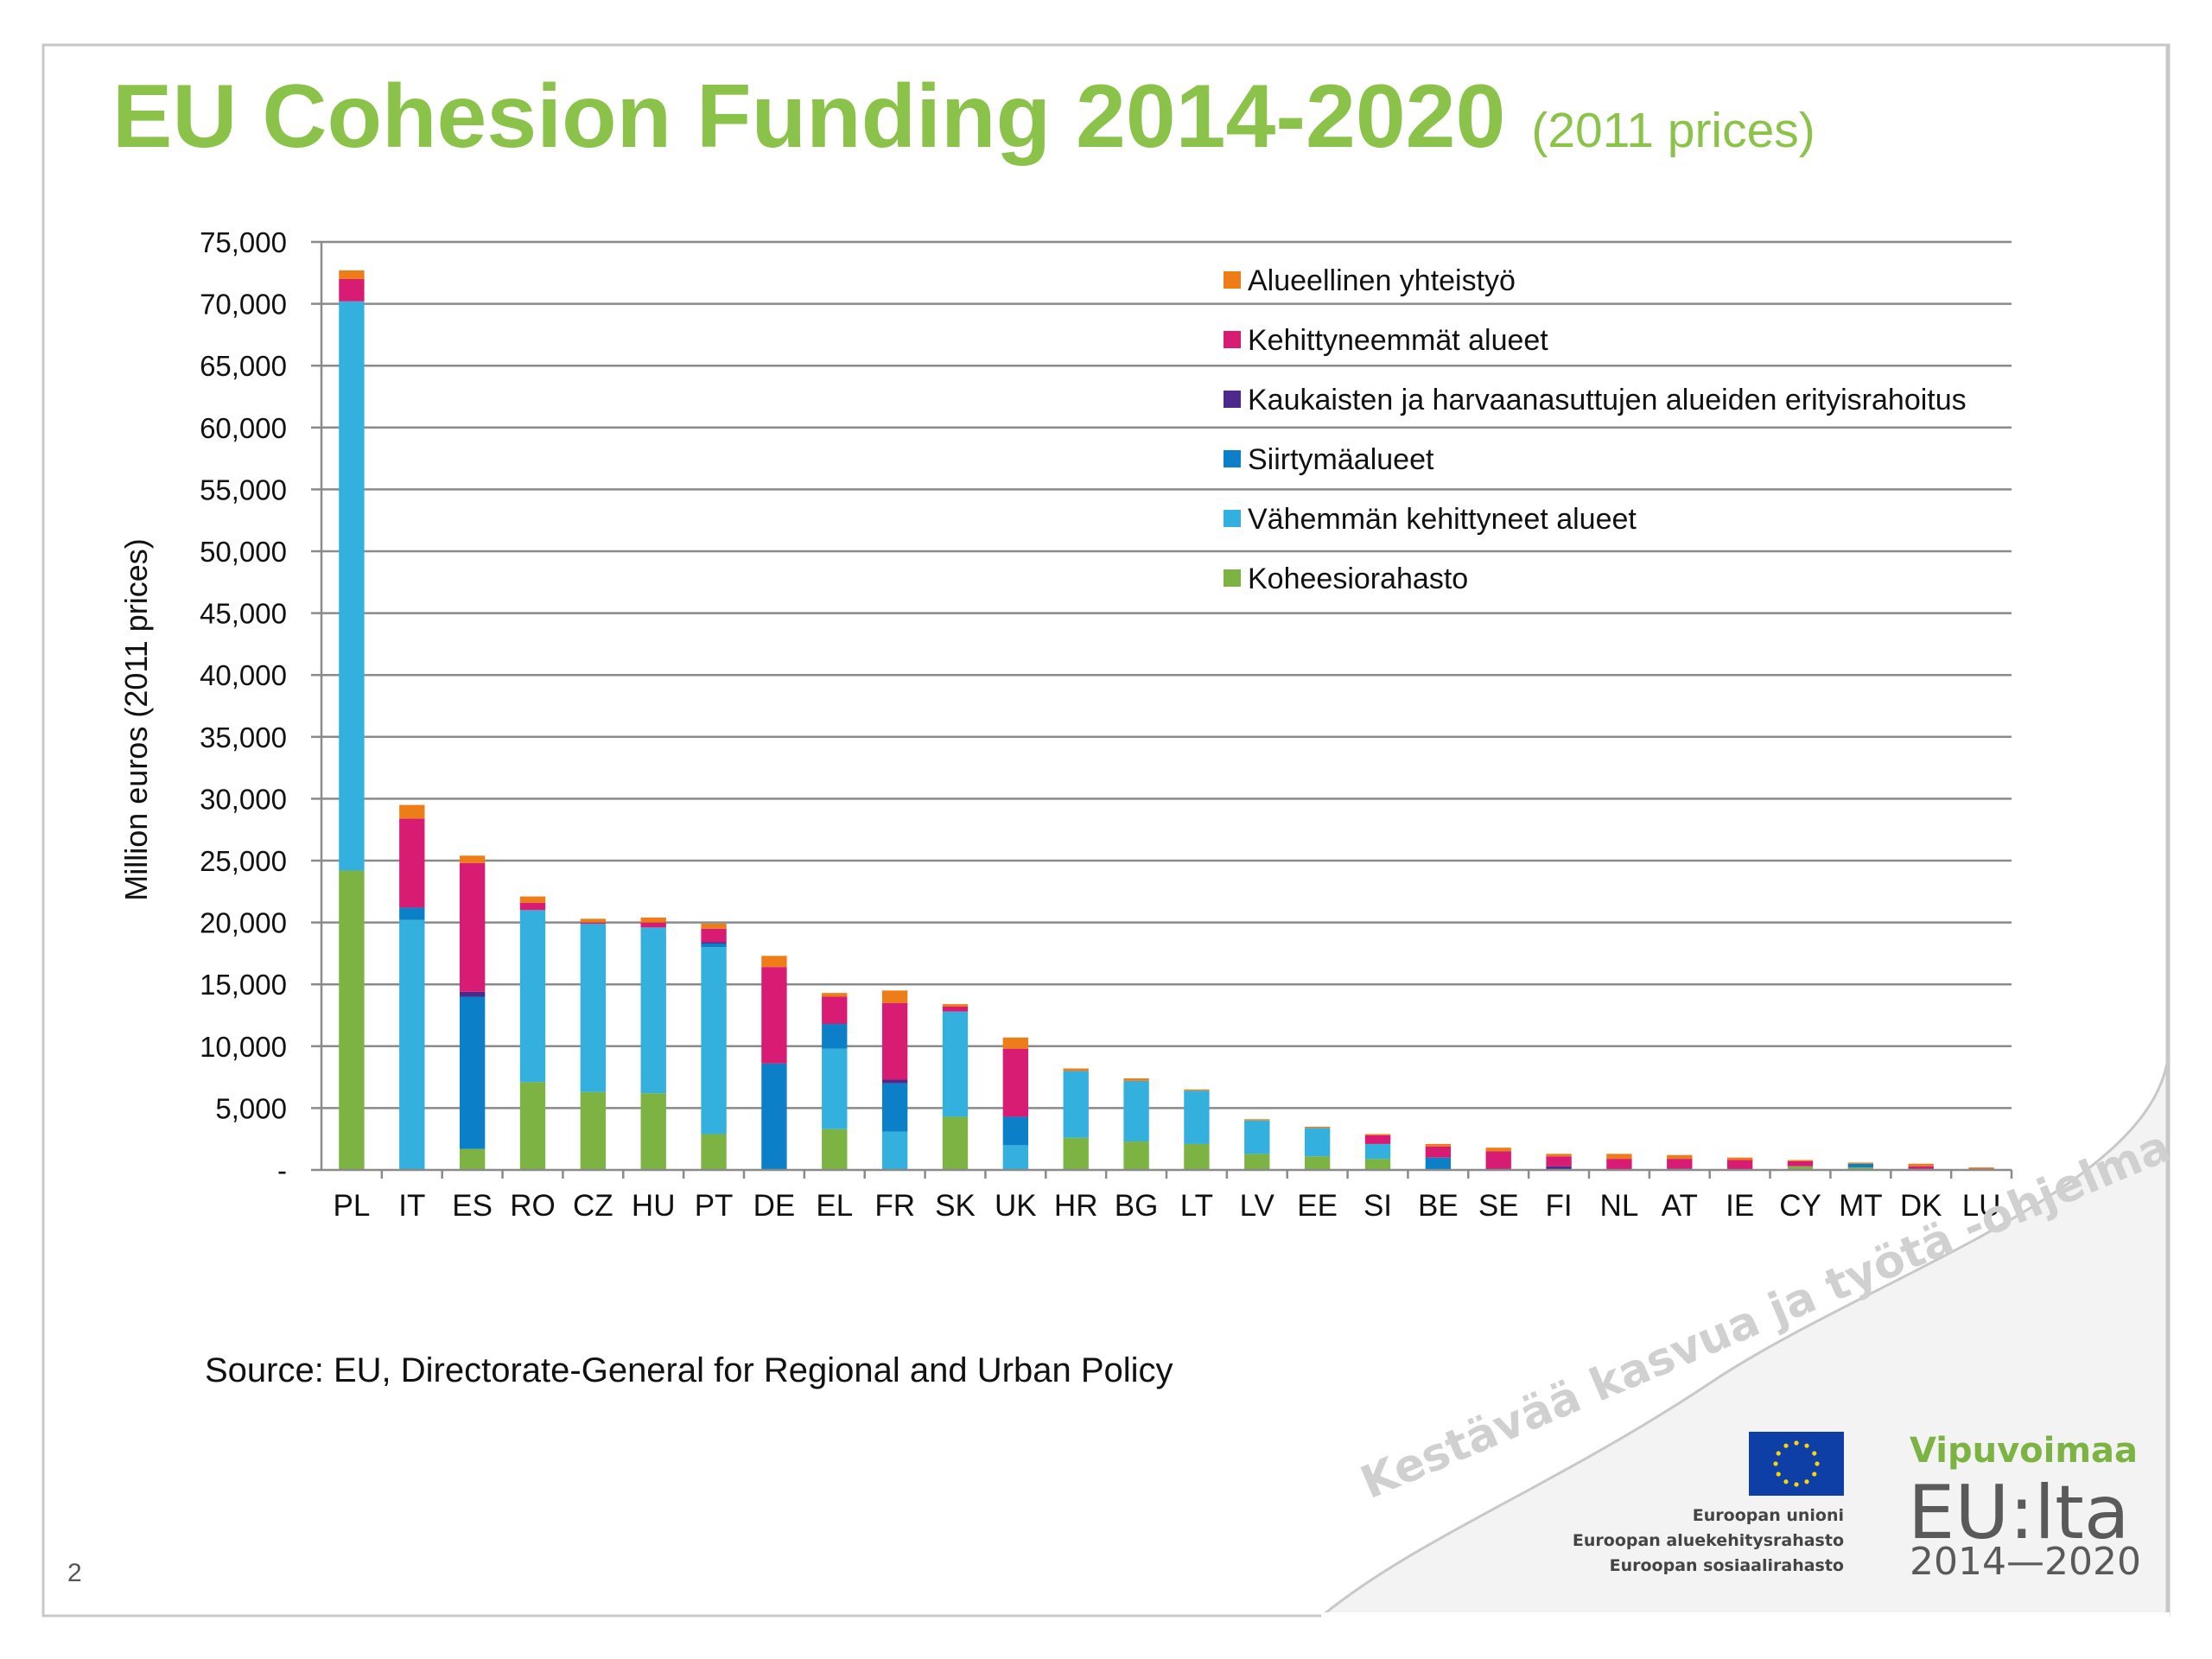 This screenshot has height=1659, width=2212. Describe the element at coordinates (243, 923) in the screenshot. I see `y-tick-label: 20,000` at that location.